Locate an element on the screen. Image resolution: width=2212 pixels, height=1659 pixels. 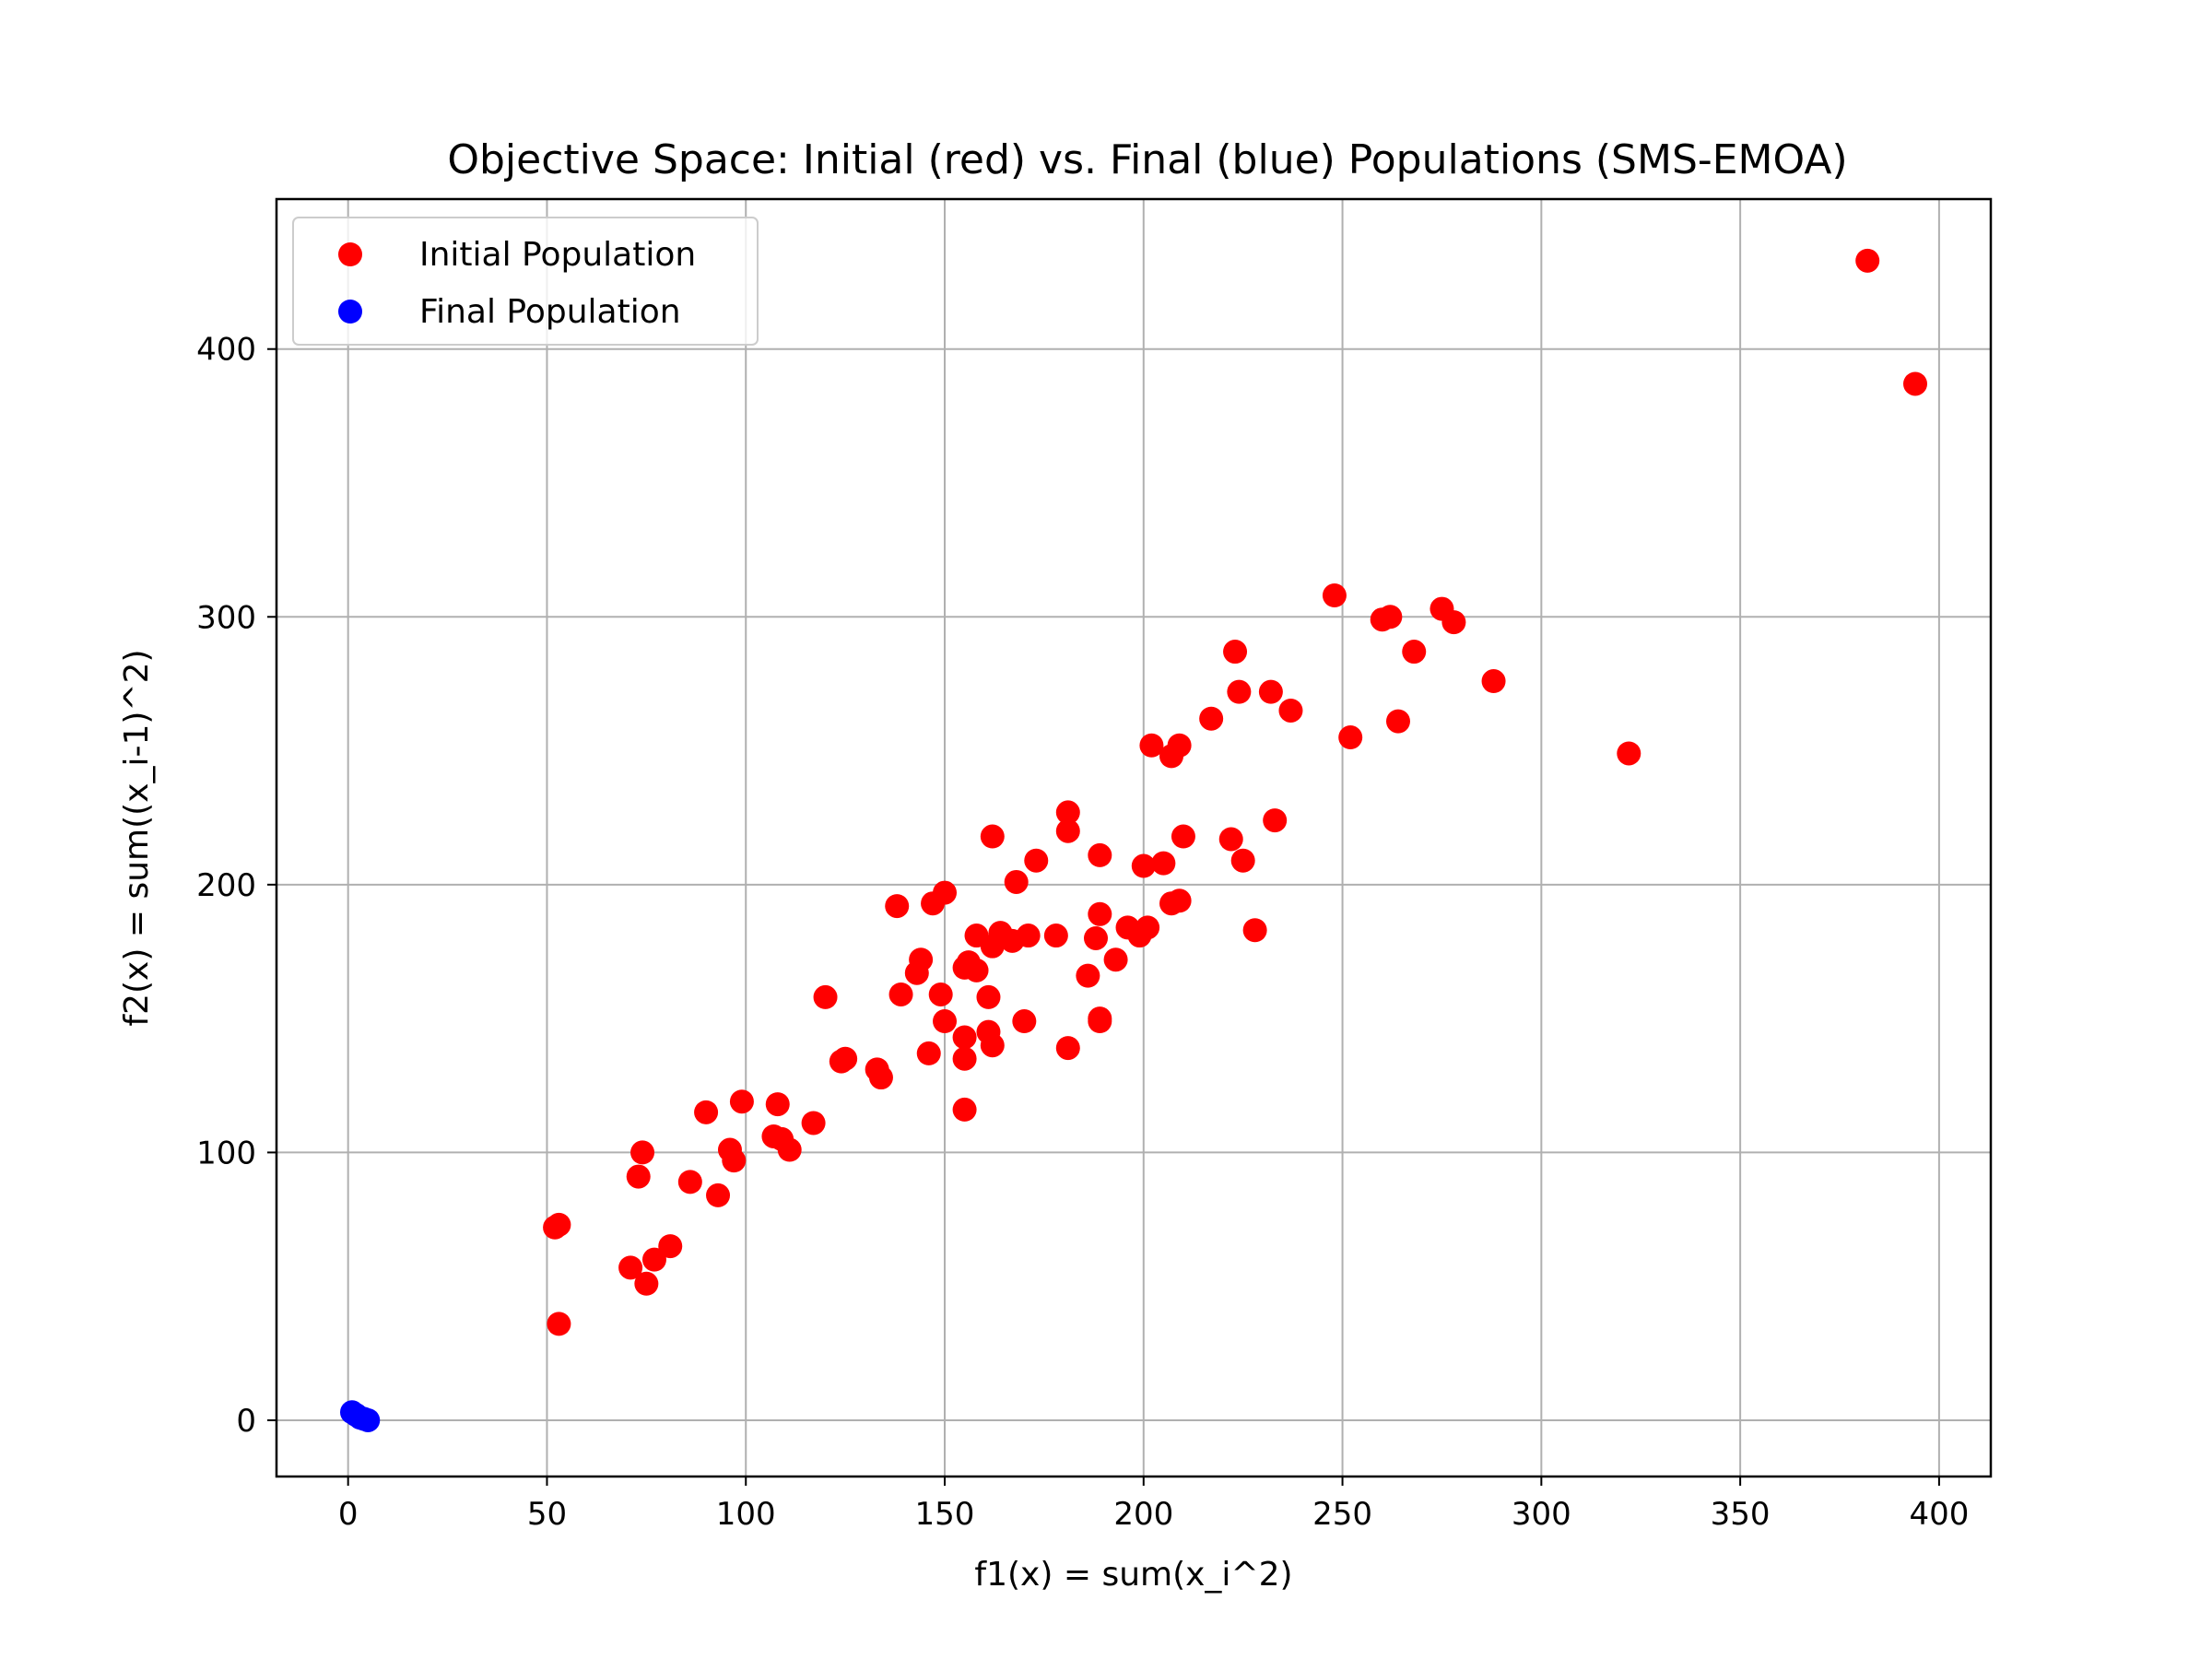
y-tick-label: 100 is located at coordinates (226, 1153).